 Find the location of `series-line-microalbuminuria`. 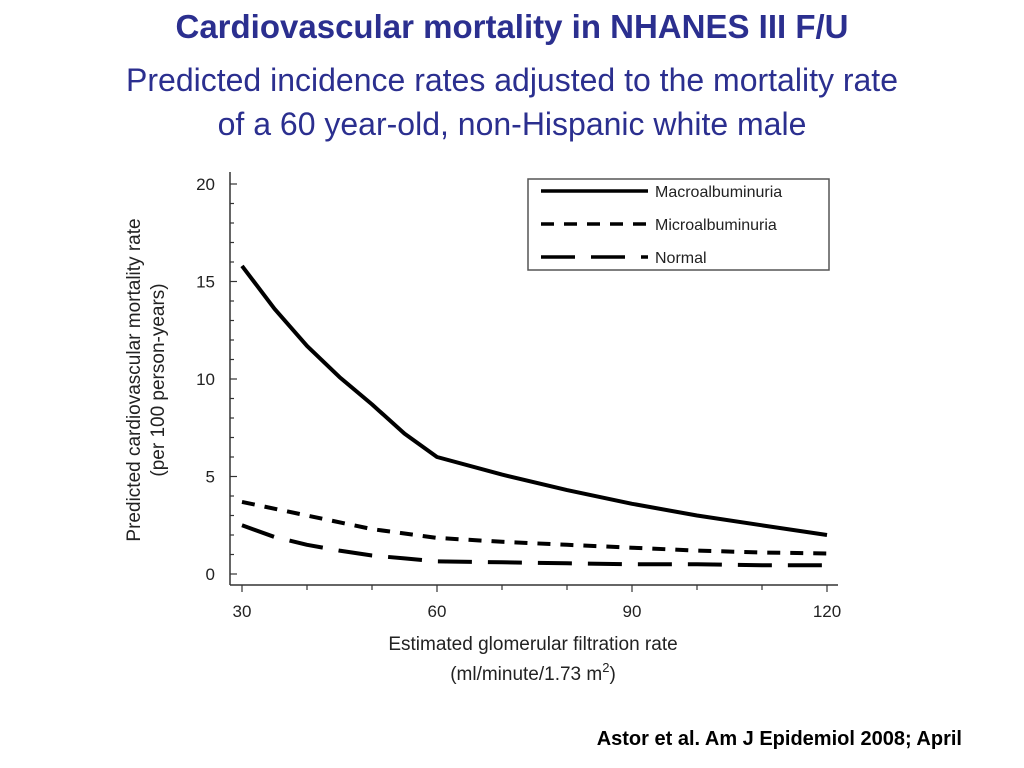

series-line-microalbuminuria is located at coordinates (534, 527).